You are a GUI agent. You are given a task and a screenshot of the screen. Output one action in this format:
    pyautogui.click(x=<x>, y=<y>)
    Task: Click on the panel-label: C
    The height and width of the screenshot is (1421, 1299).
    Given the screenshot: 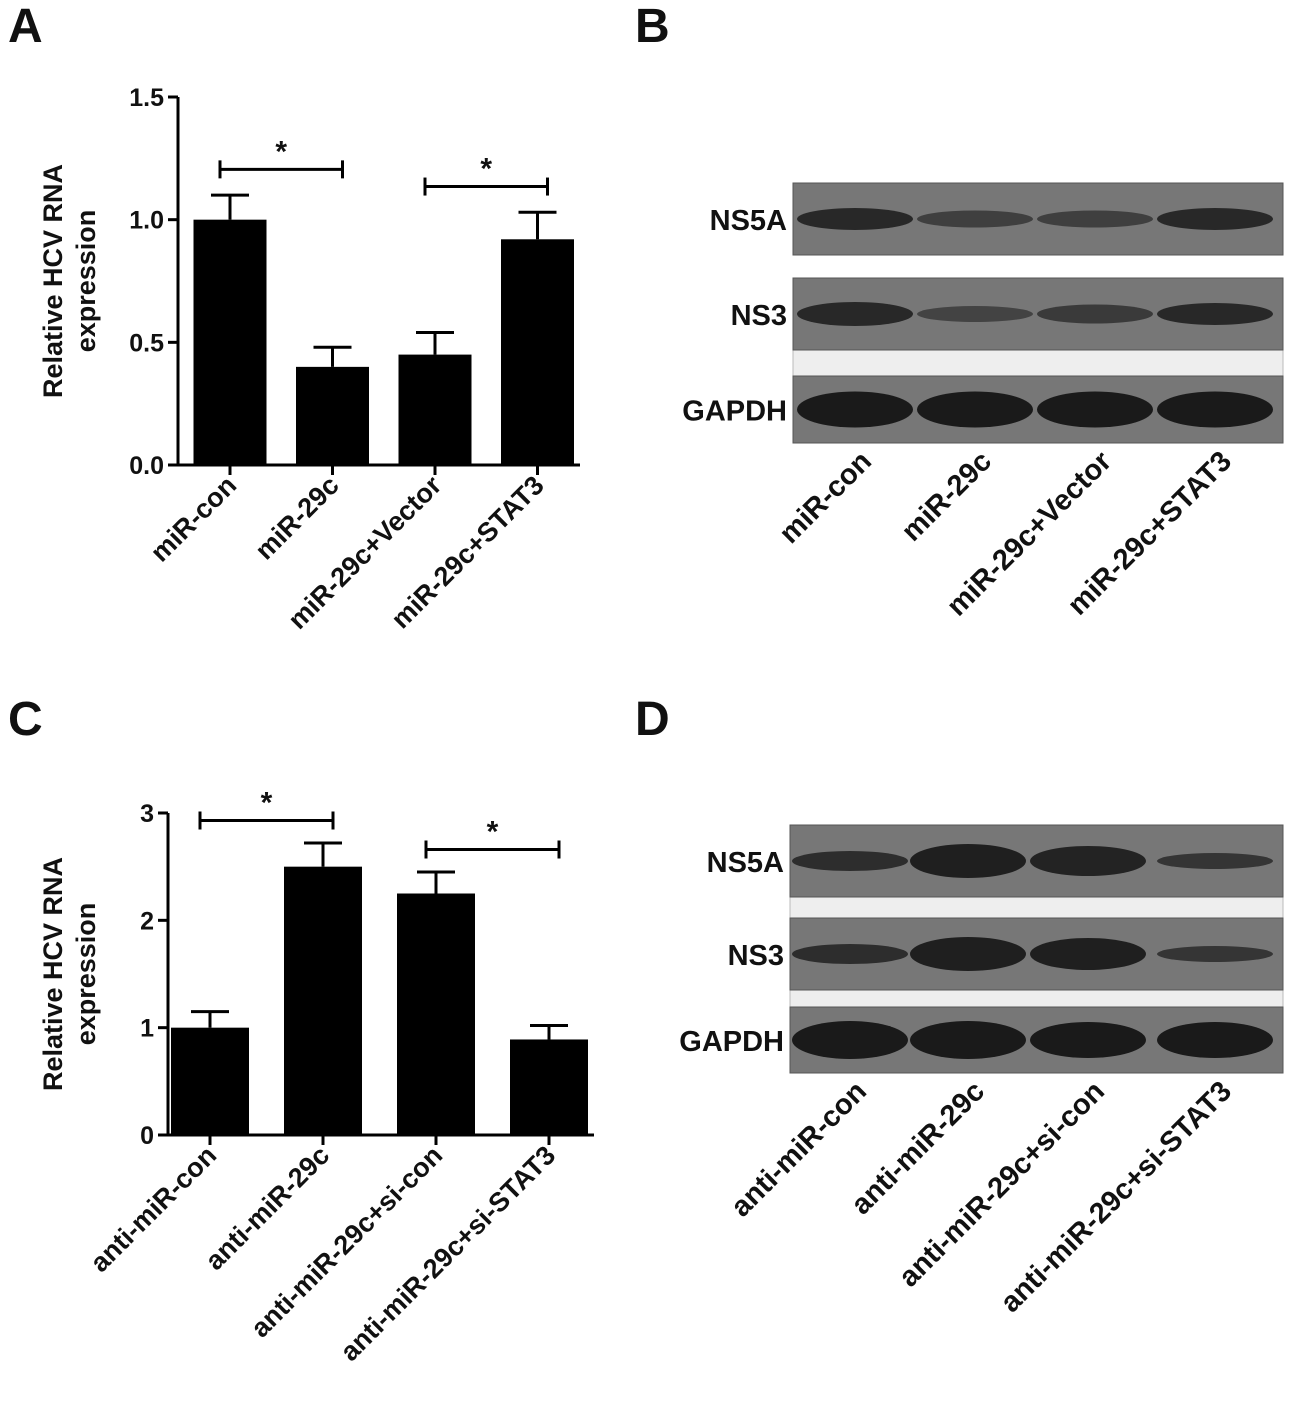 What is the action you would take?
    pyautogui.click(x=25, y=719)
    